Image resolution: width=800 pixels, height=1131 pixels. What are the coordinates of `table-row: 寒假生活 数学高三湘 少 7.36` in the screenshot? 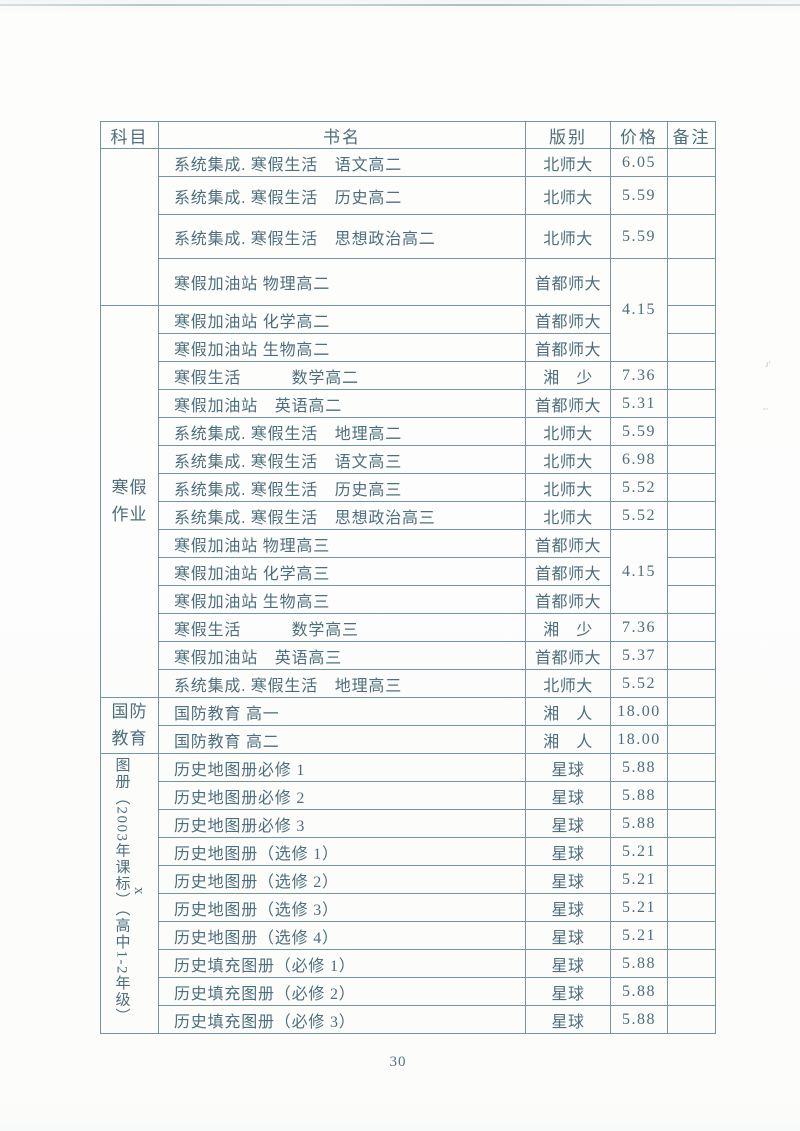 It's located at (408, 627).